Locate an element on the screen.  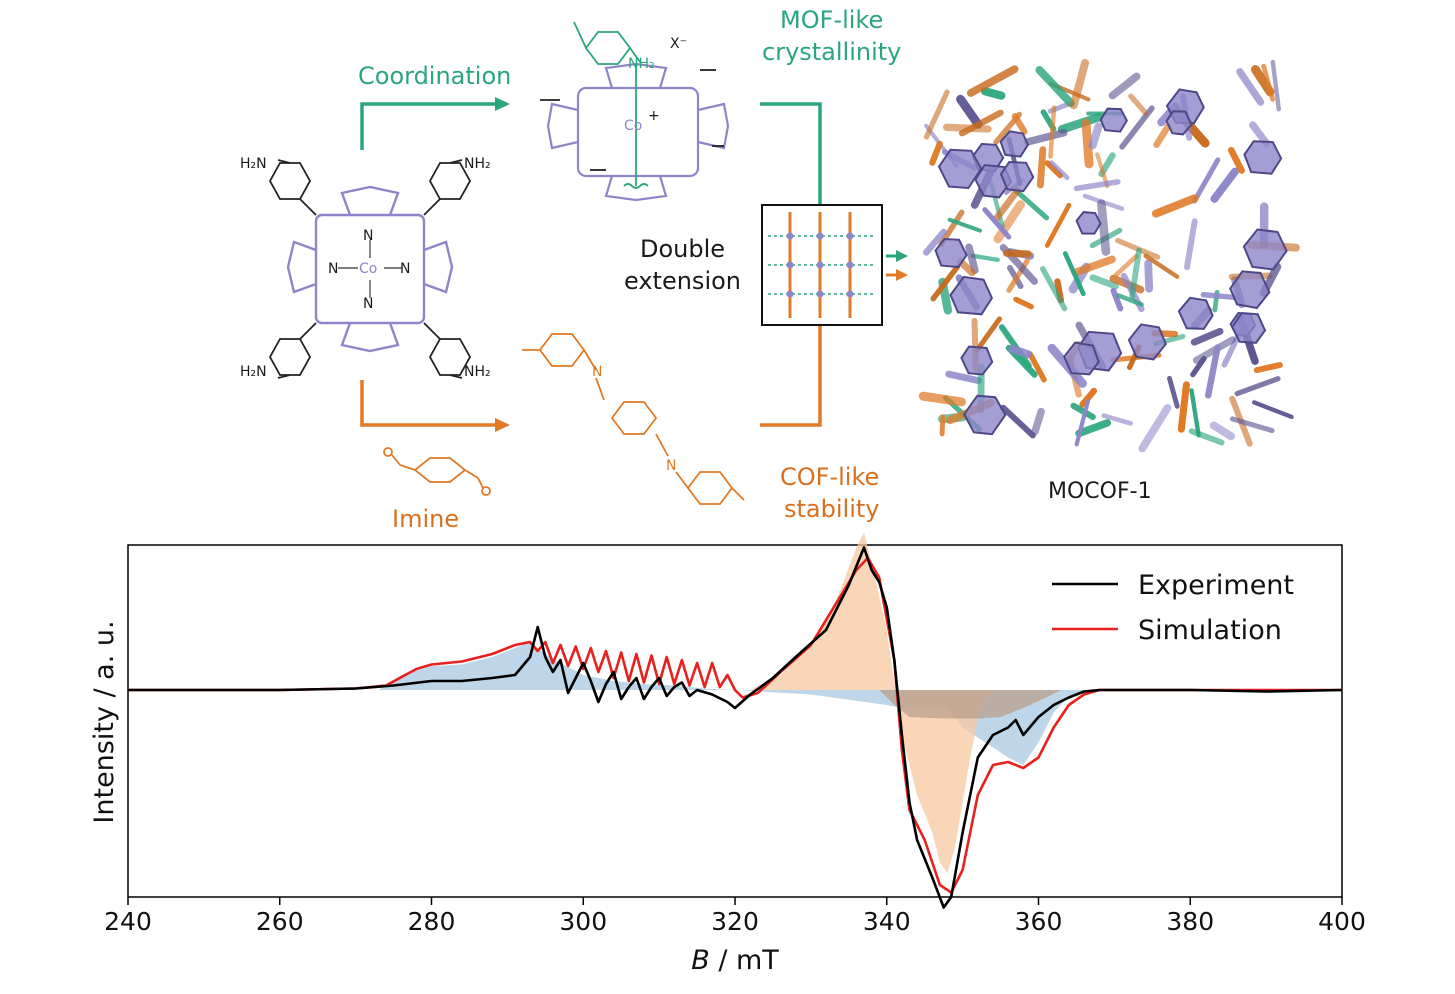
x-tick-label: 300 is located at coordinates (583, 921).